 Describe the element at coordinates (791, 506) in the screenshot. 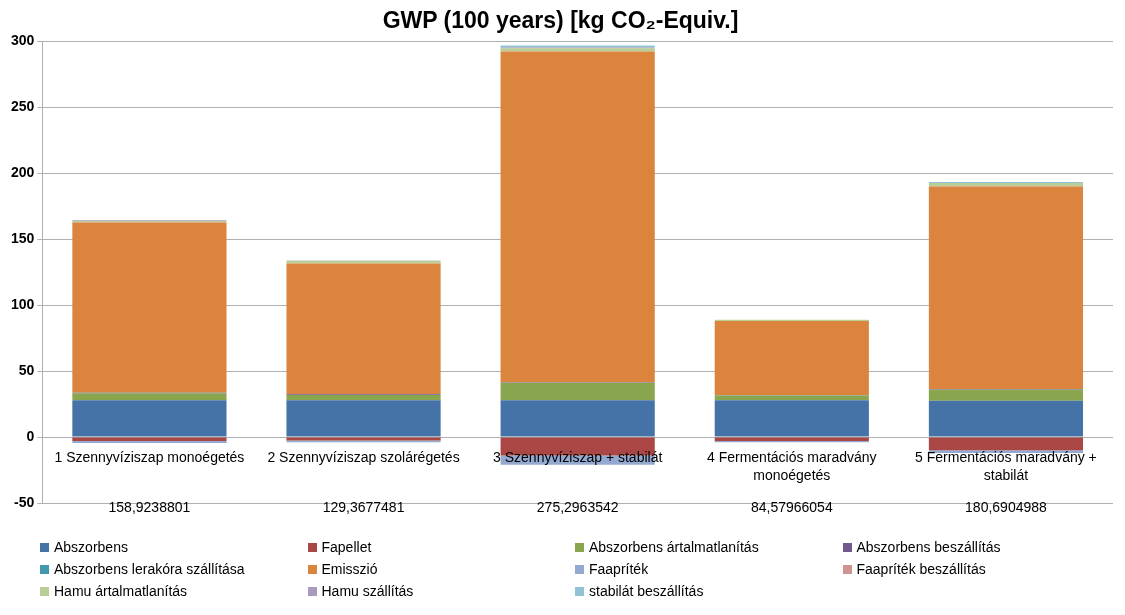

I see `annotation: 84,57966054` at that location.